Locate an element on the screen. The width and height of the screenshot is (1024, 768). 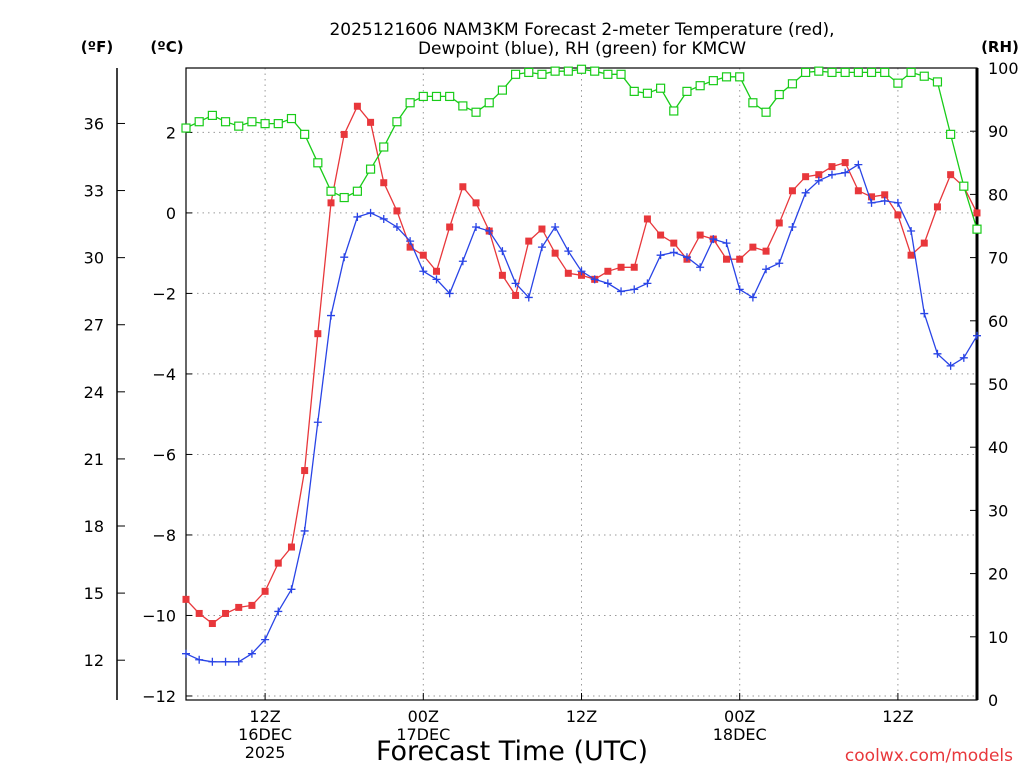
rh-tick-label: 60 is located at coordinates (998, 321).